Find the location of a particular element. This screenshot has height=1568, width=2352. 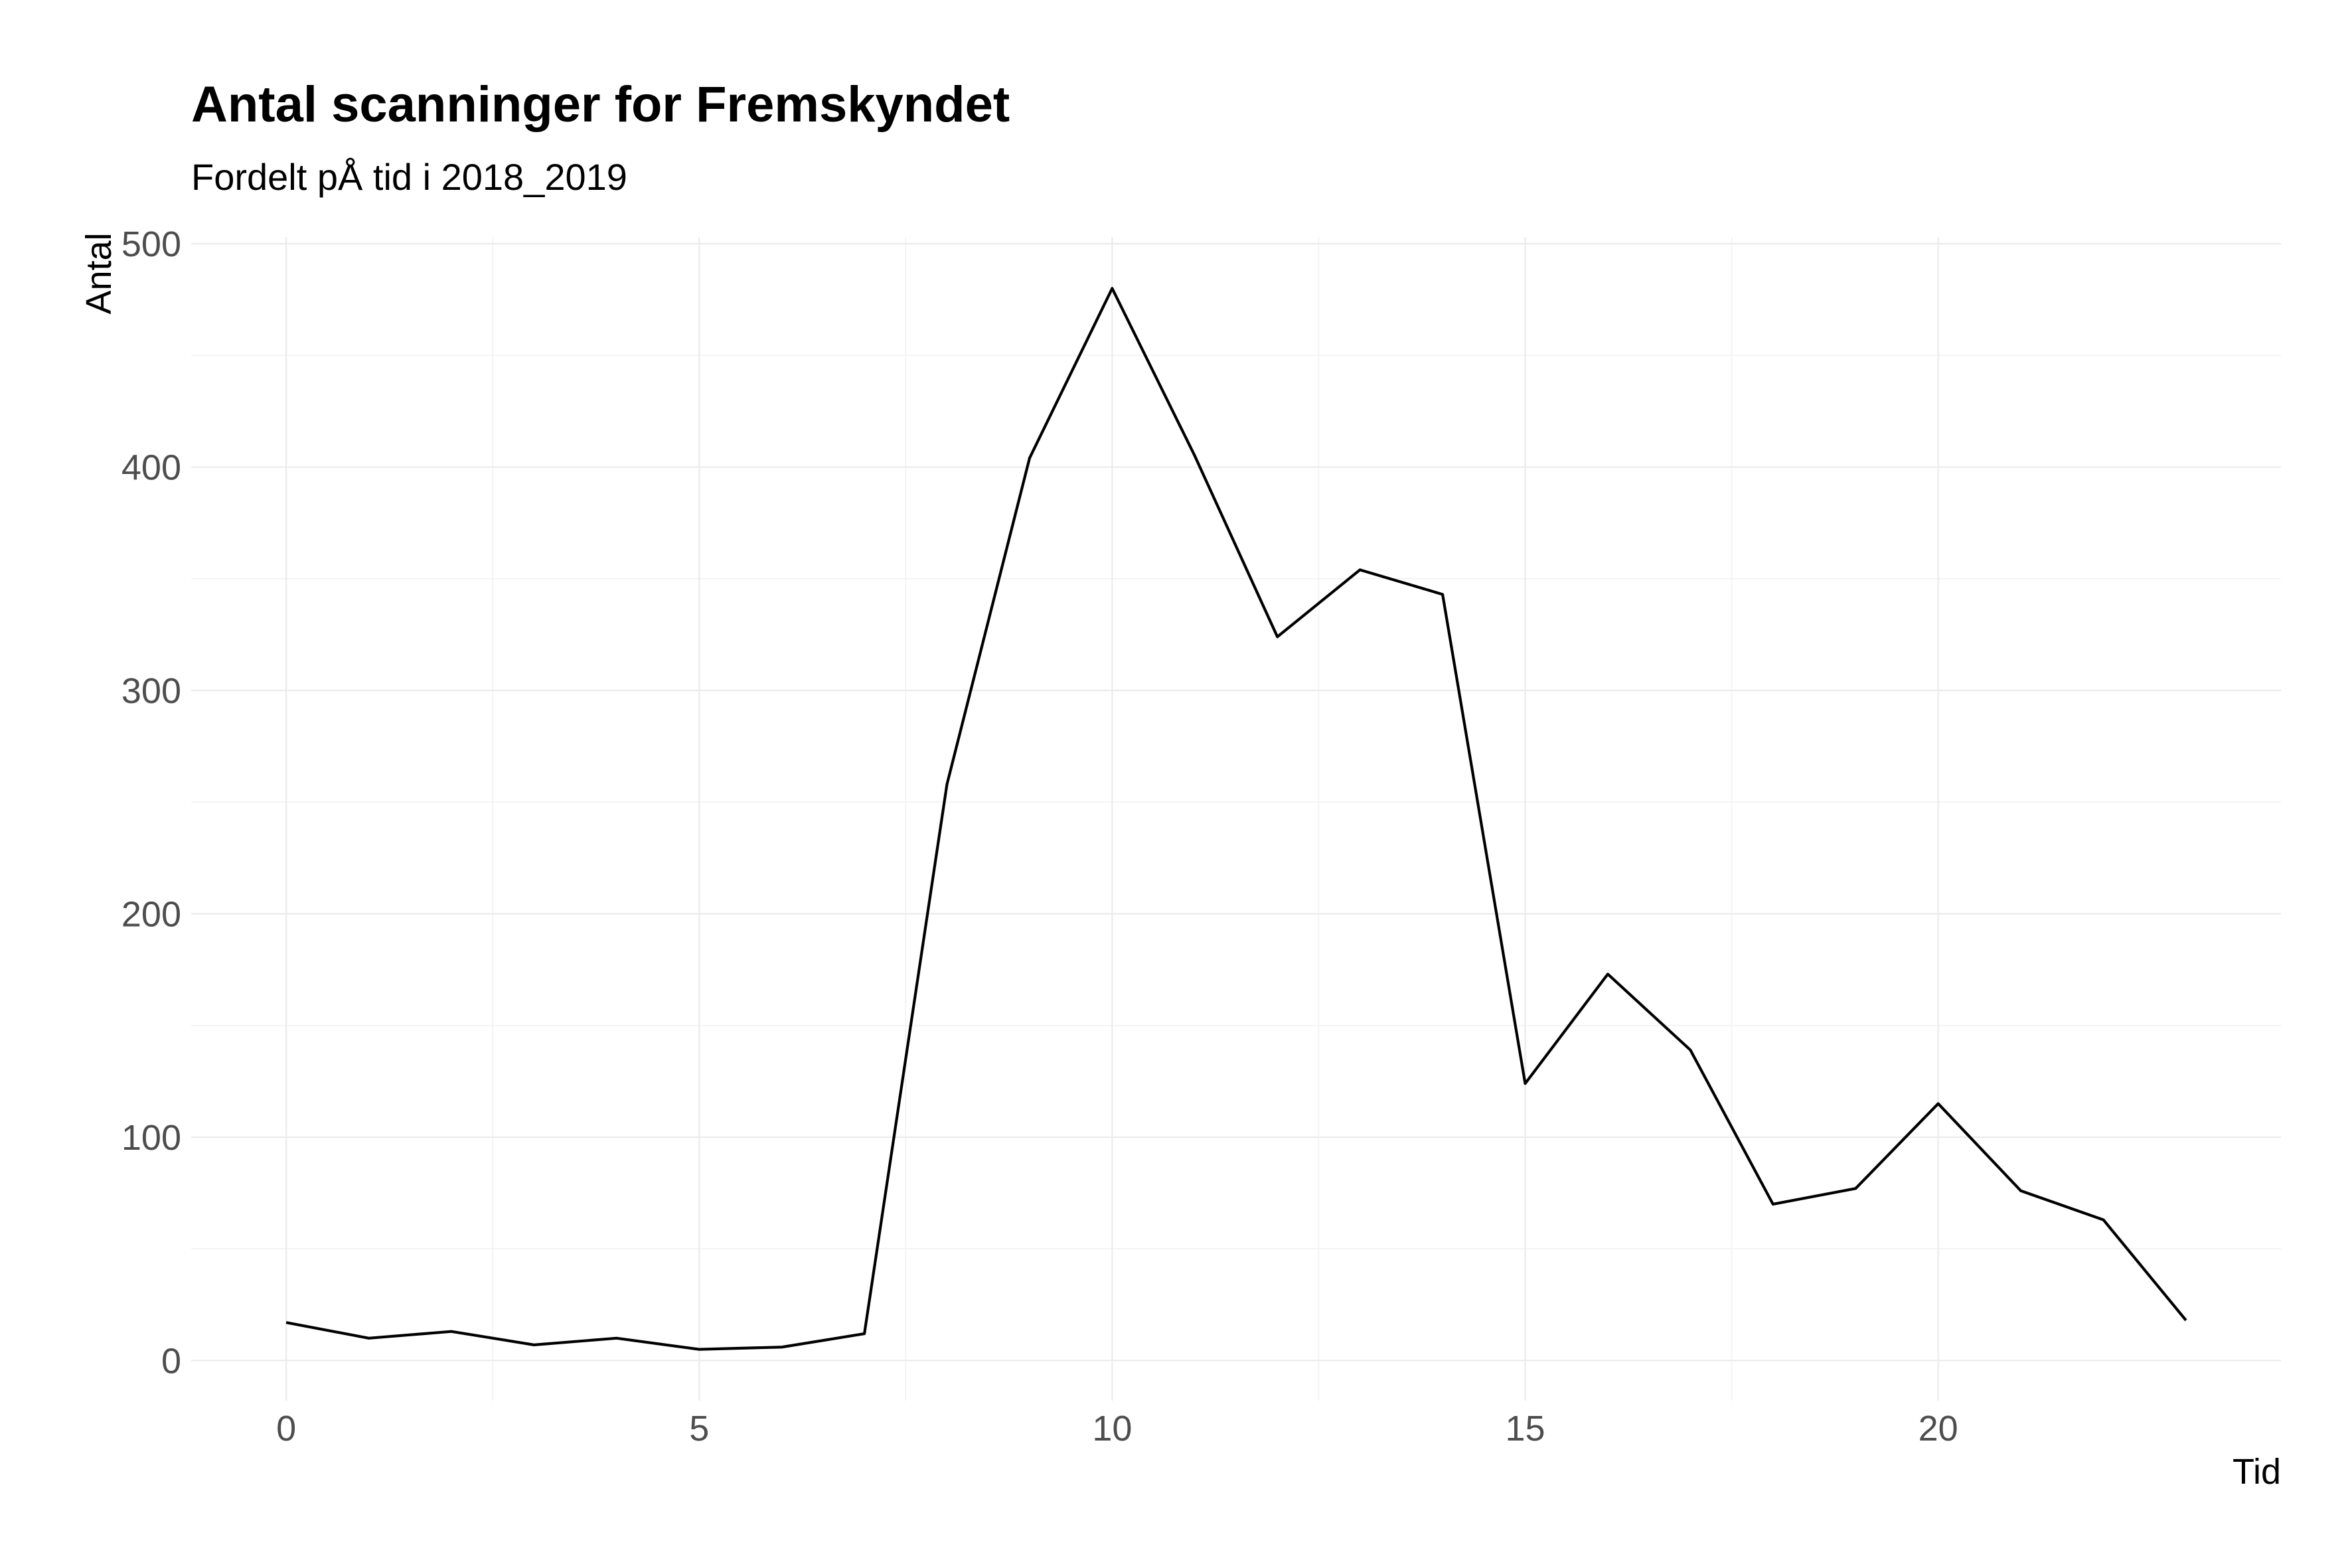

x-tick-label: 15 is located at coordinates (1525, 1429).